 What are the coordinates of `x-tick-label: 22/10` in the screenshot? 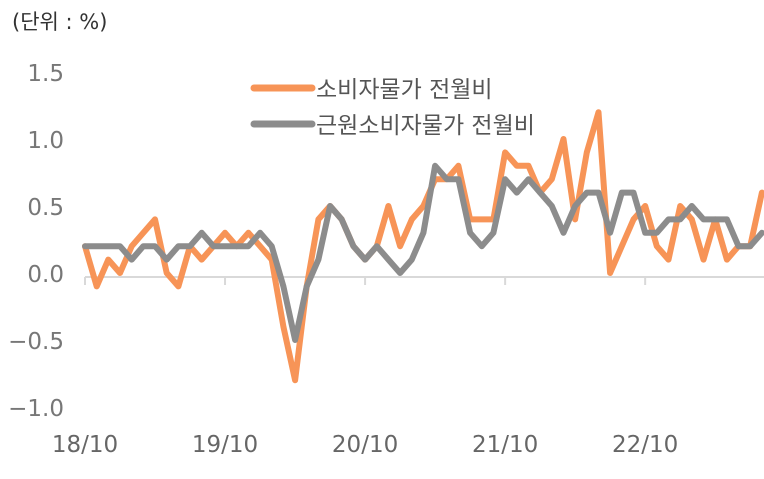 It's located at (645, 445).